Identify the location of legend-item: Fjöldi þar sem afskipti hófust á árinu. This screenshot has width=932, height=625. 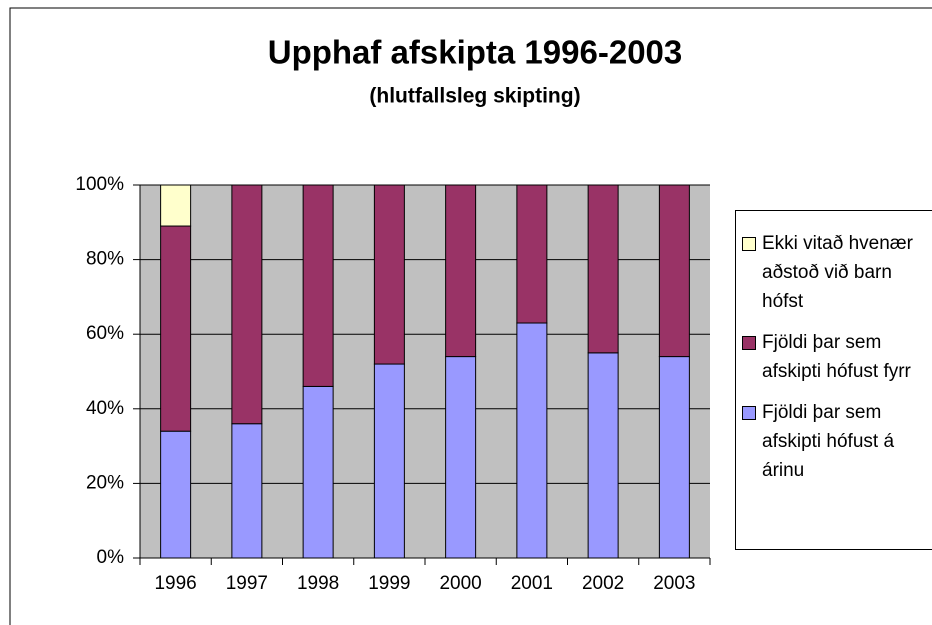
(837, 441).